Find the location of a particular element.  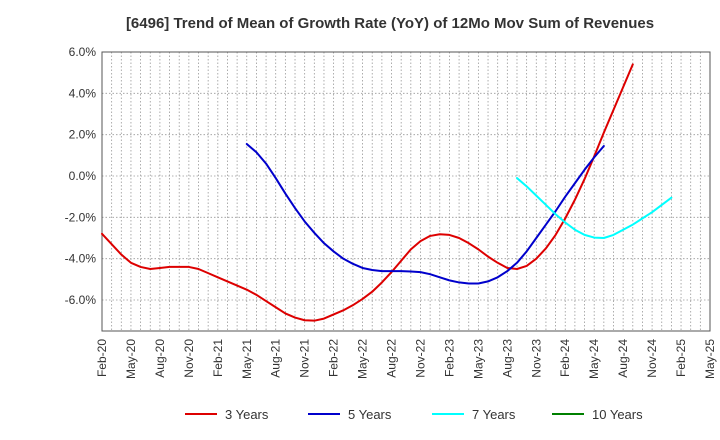

x-tick-label: May-22 is located at coordinates (363, 359).